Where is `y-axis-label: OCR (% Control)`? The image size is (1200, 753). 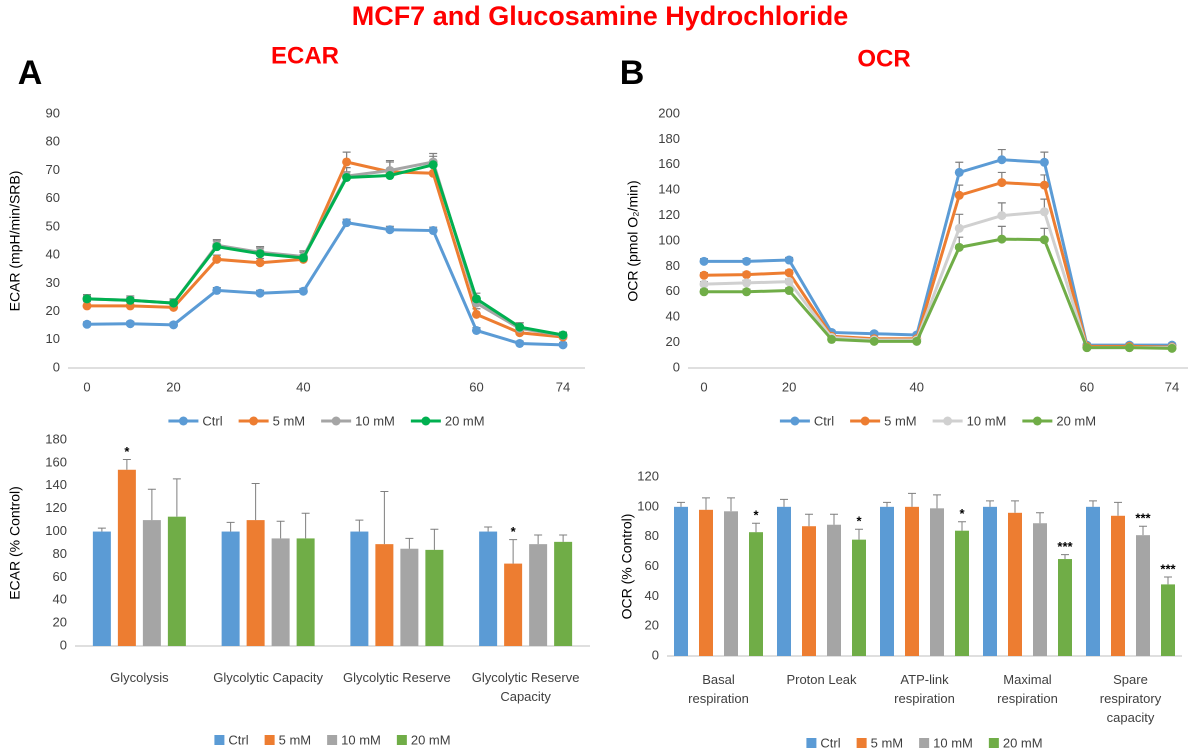
y-axis-label: OCR (% Control) is located at coordinates (627, 567).